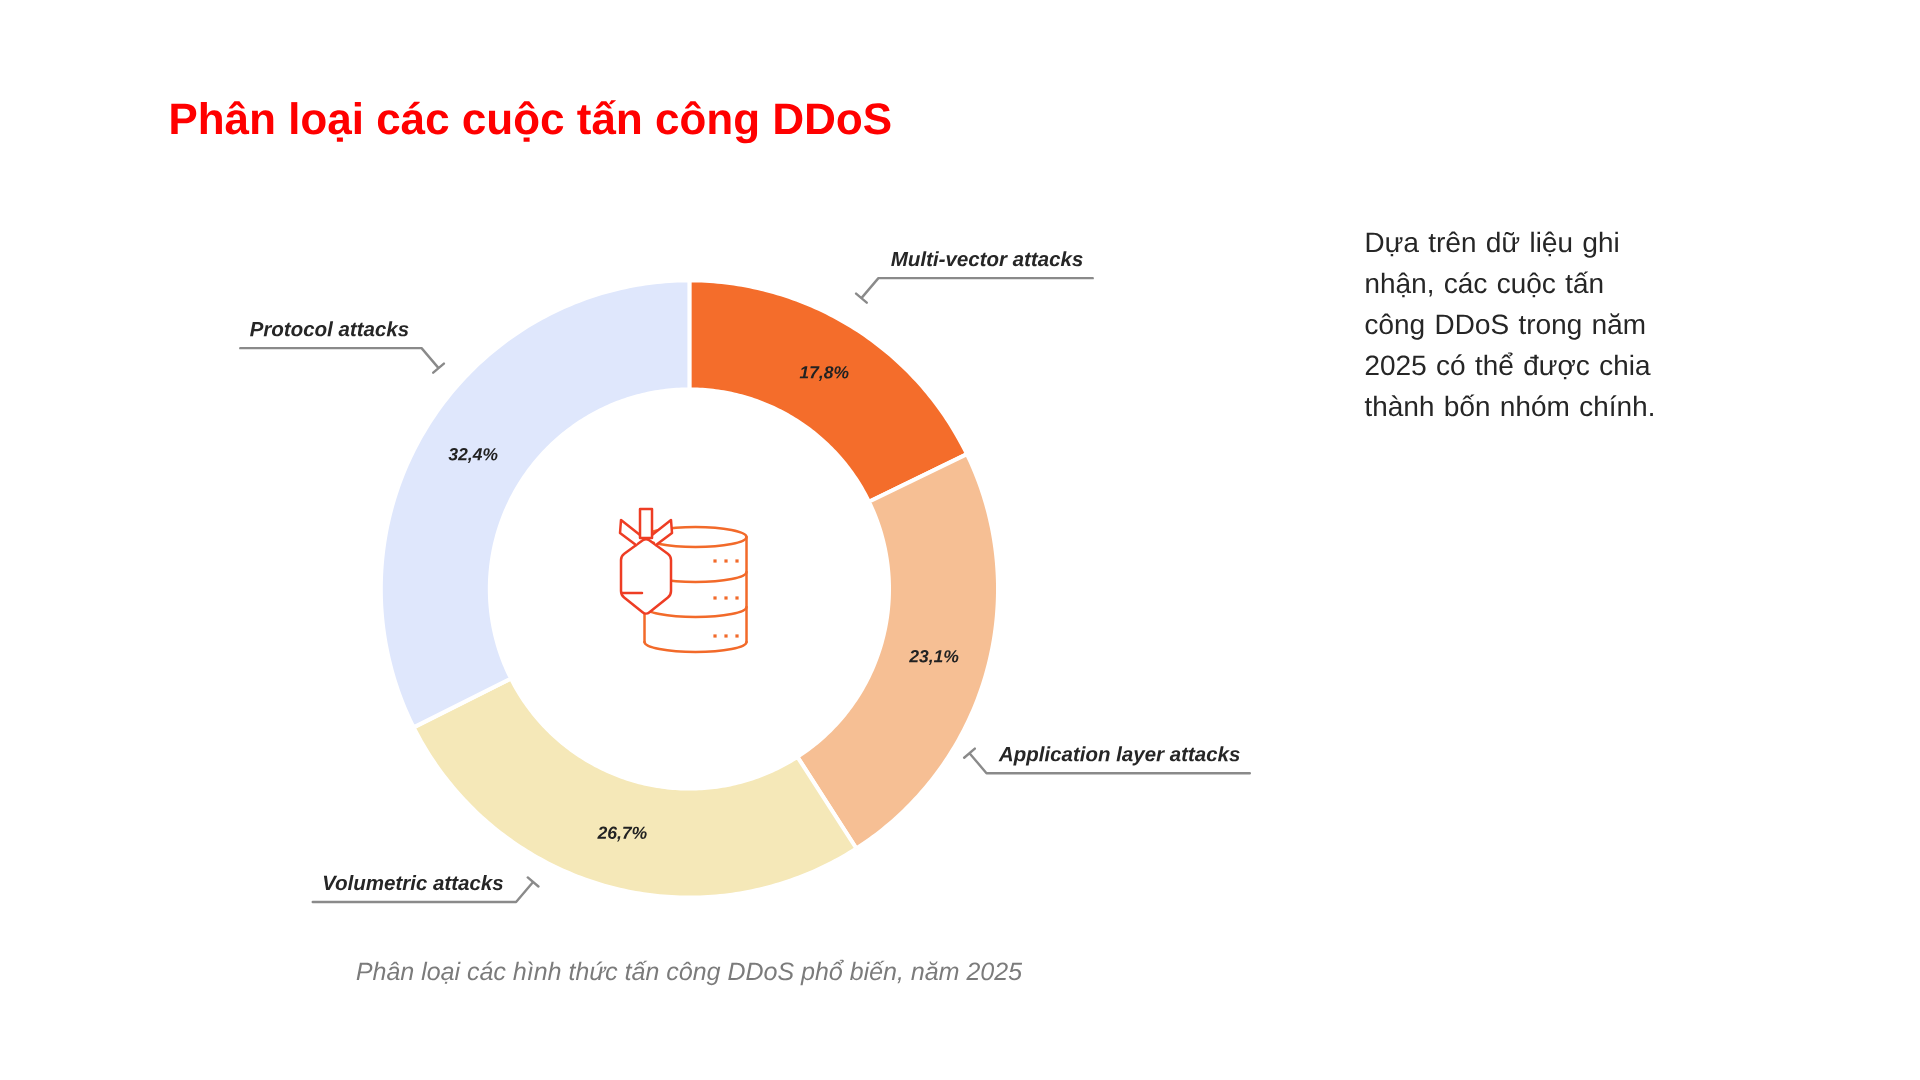  I want to click on text: Dựa trên dữ liệu ghi nhận, các cuộc tấn công DDoS trong năm 2025 có thể được chia thành bốn nhóm chính., so click(1508, 324).